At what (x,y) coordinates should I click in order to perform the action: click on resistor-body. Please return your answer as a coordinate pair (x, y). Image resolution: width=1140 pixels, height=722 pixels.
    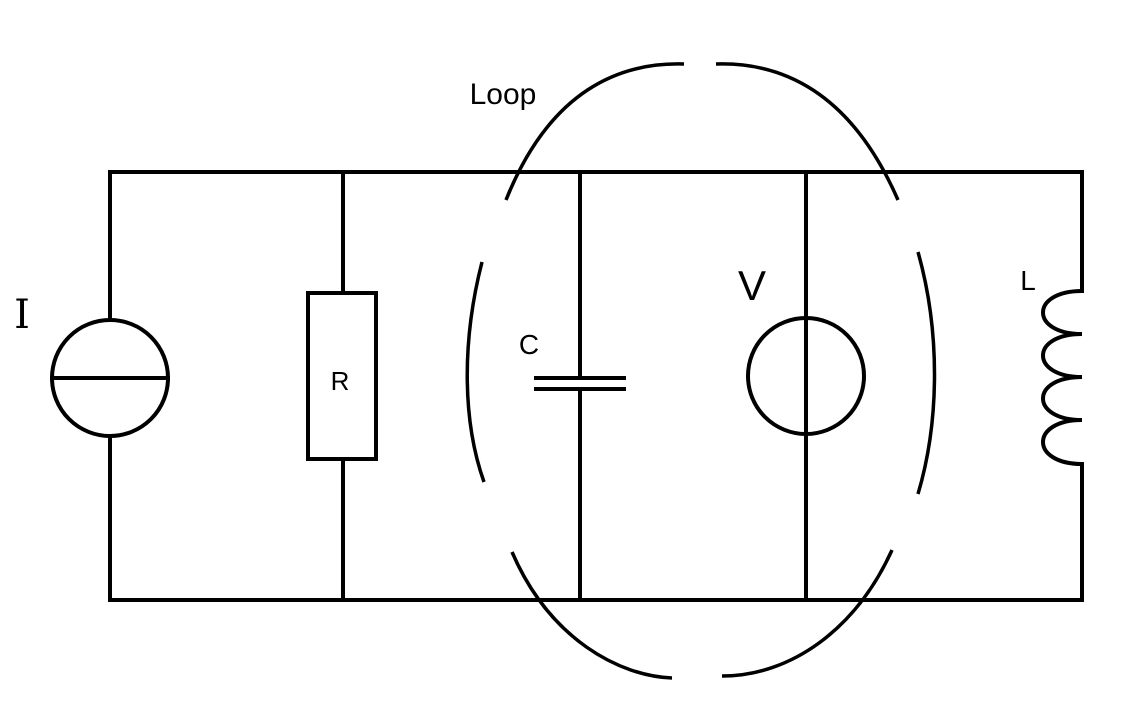
    Looking at the image, I should click on (342, 376).